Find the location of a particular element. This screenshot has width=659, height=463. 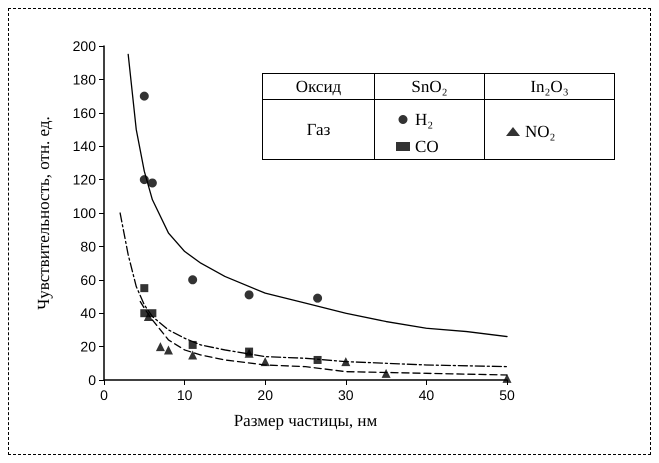

y-tick-label: 20 is located at coordinates (88, 346).